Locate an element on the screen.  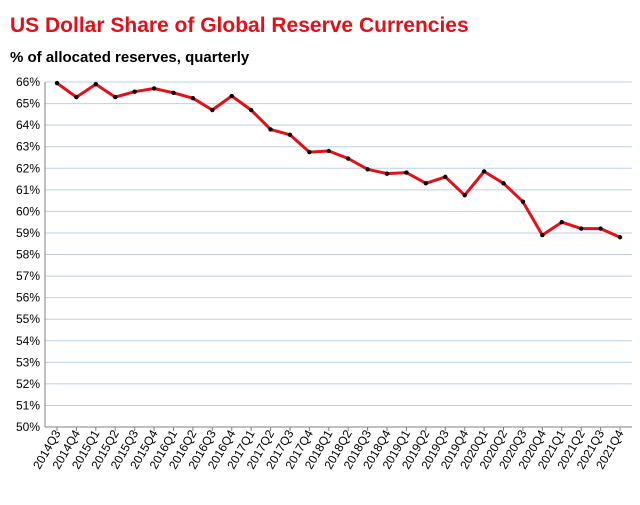
y-tick-label: 60% is located at coordinates (28, 211).